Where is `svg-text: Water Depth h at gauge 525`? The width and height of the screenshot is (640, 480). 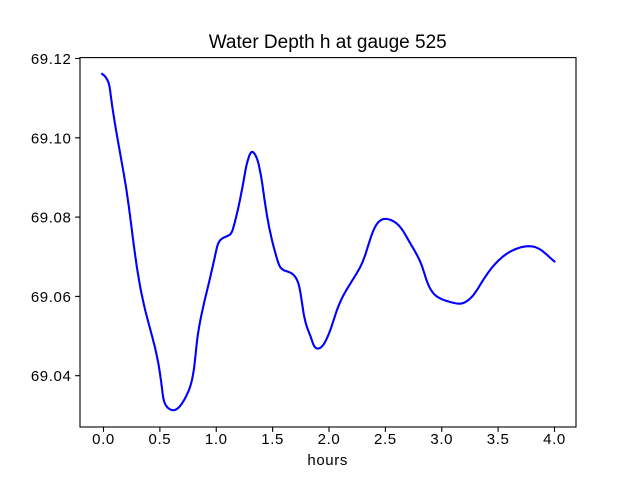 svg-text: Water Depth h at gauge 525 is located at coordinates (328, 42).